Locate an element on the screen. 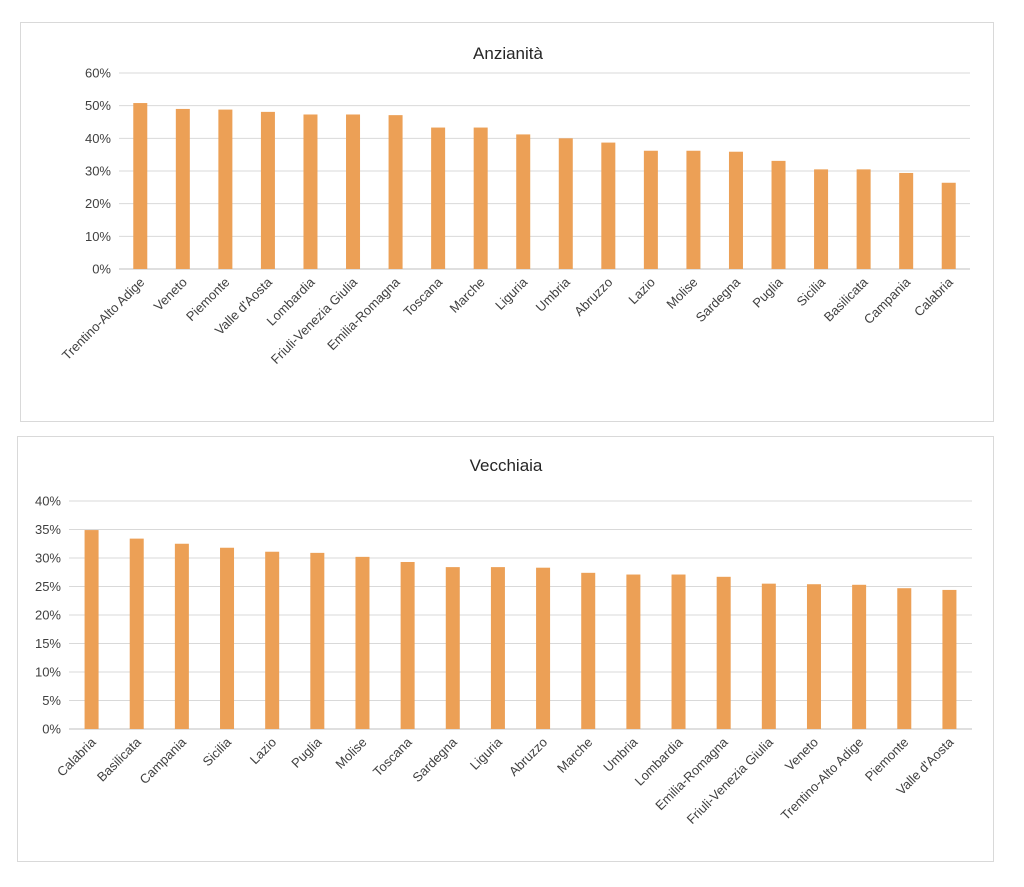 Image resolution: width=1024 pixels, height=887 pixels. chart-title: Anzianità is located at coordinates (508, 53).